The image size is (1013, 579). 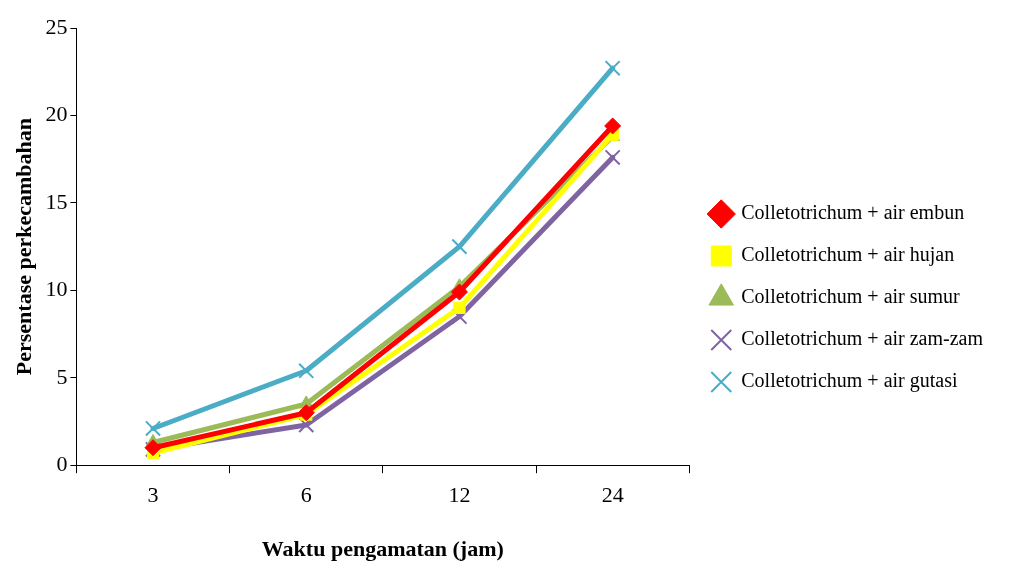 I want to click on x-tick-label: 24, so click(x=612, y=495).